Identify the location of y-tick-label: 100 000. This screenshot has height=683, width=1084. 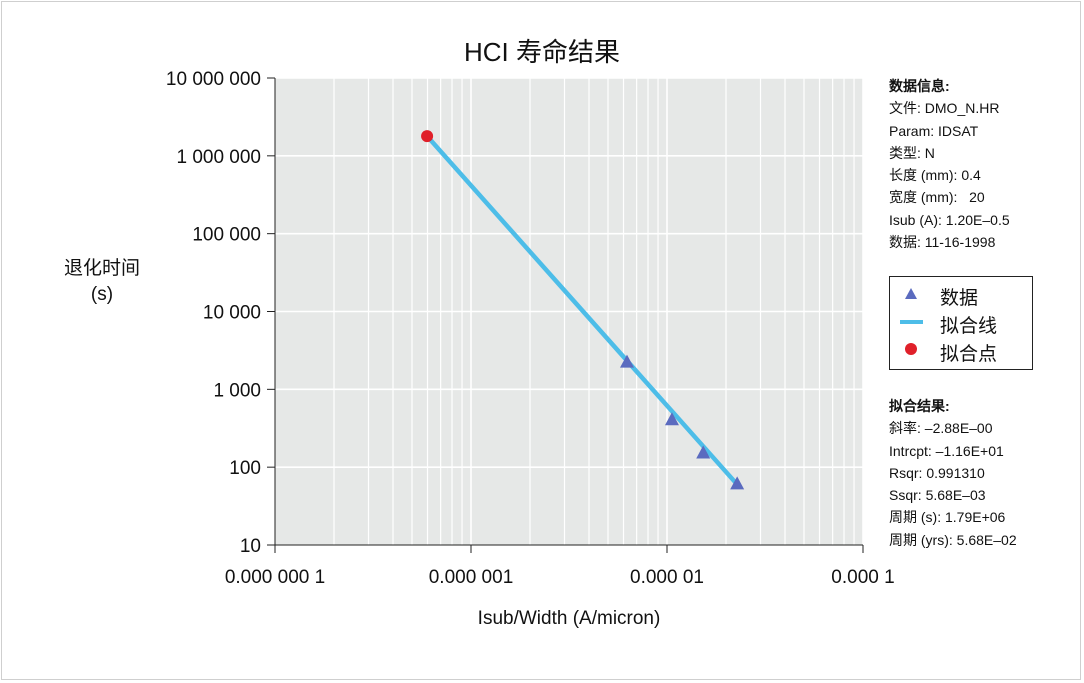
(226, 235).